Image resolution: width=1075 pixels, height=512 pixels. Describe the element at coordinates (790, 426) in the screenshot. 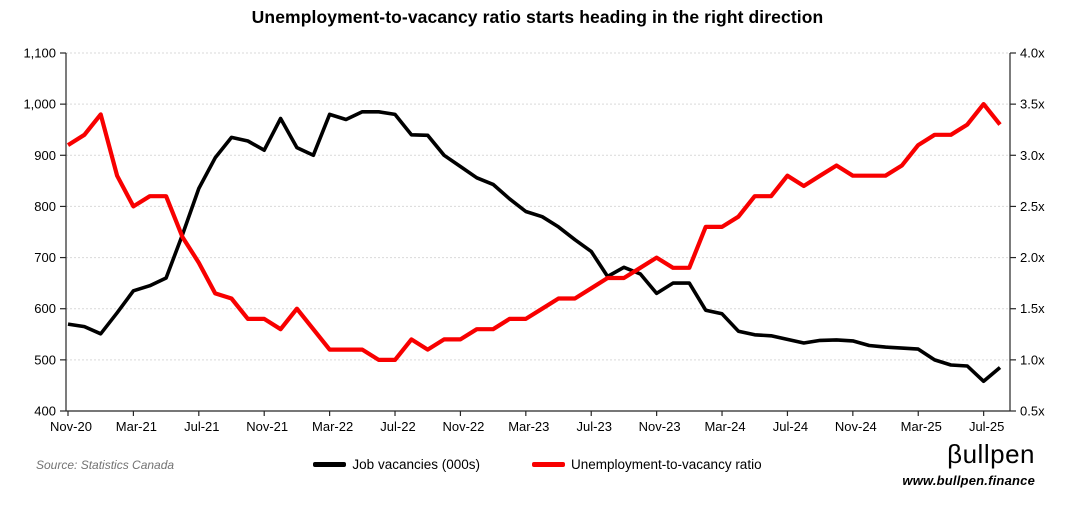

I see `x-tick-label: Jul-24` at that location.